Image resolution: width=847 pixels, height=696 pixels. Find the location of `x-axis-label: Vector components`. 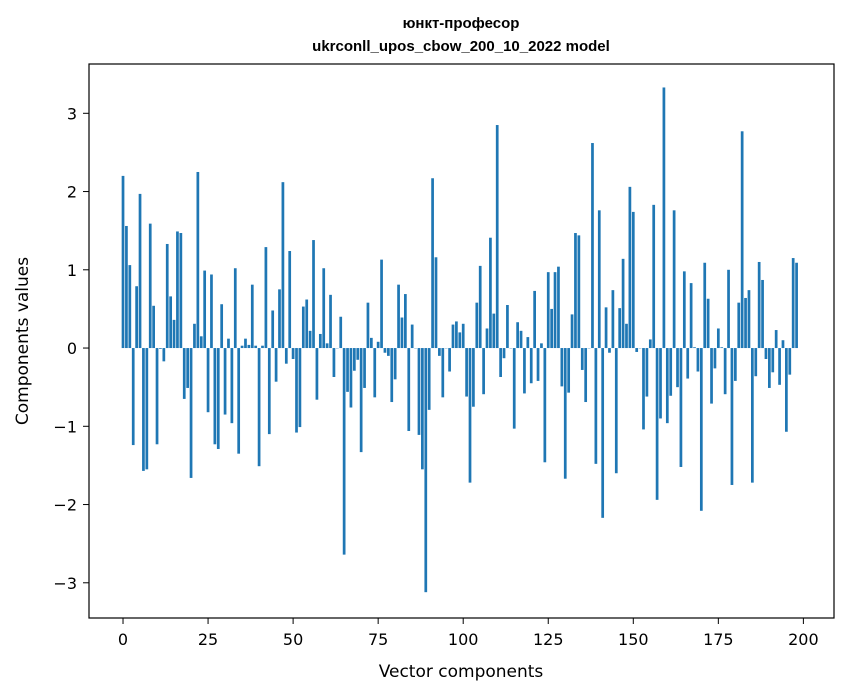

x-axis-label: Vector components is located at coordinates (461, 672).